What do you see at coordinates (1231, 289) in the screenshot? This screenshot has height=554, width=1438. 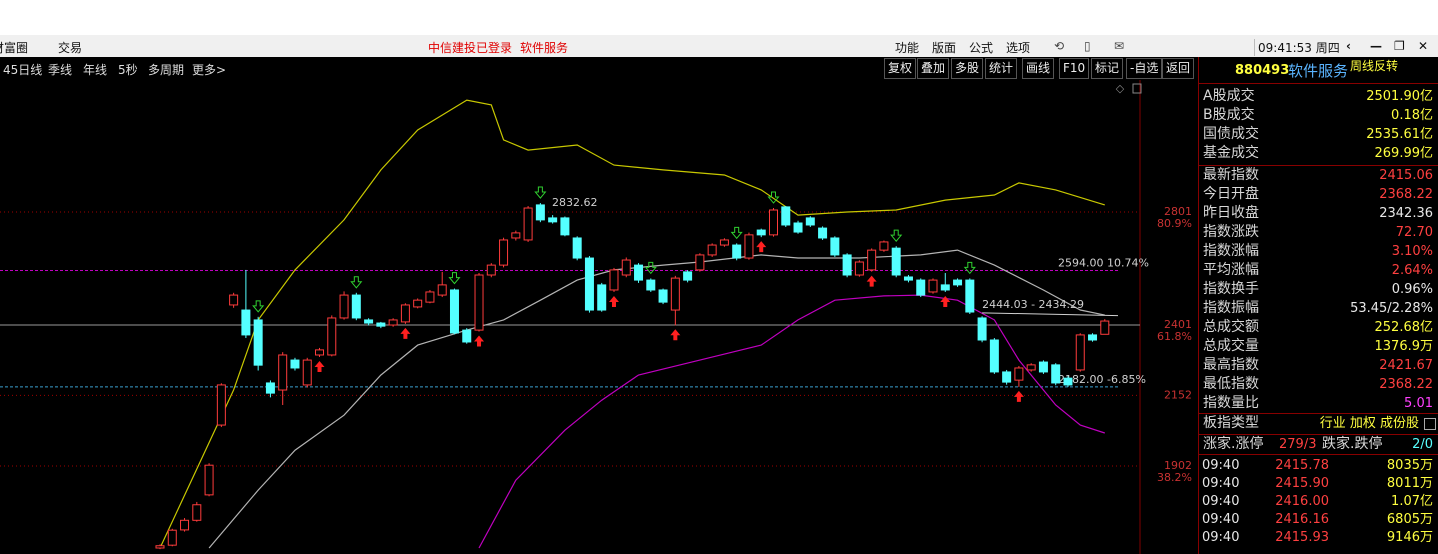 I see `info-label: 指数换手` at bounding box center [1231, 289].